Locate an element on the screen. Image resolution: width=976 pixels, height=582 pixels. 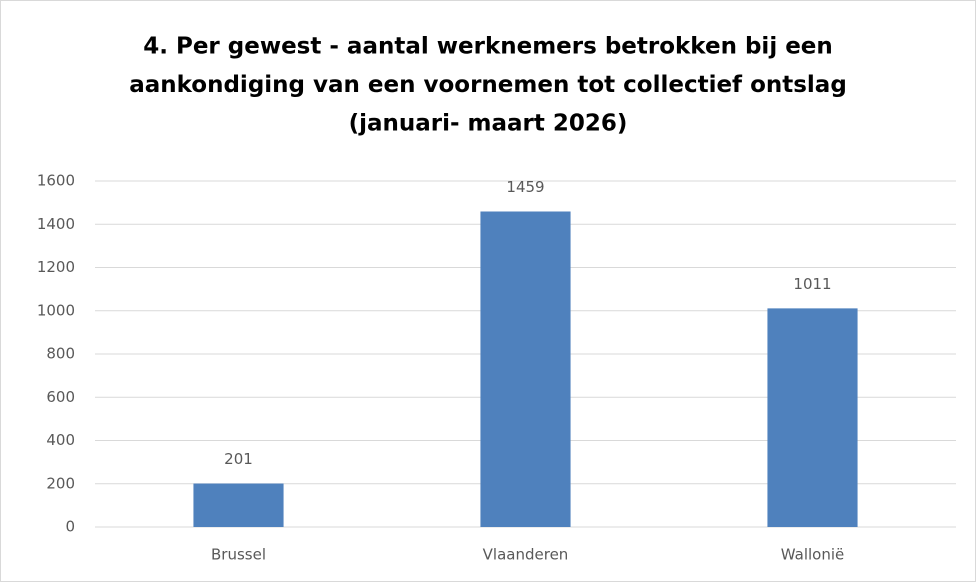
y-tick-label: 1000 is located at coordinates (56, 310).